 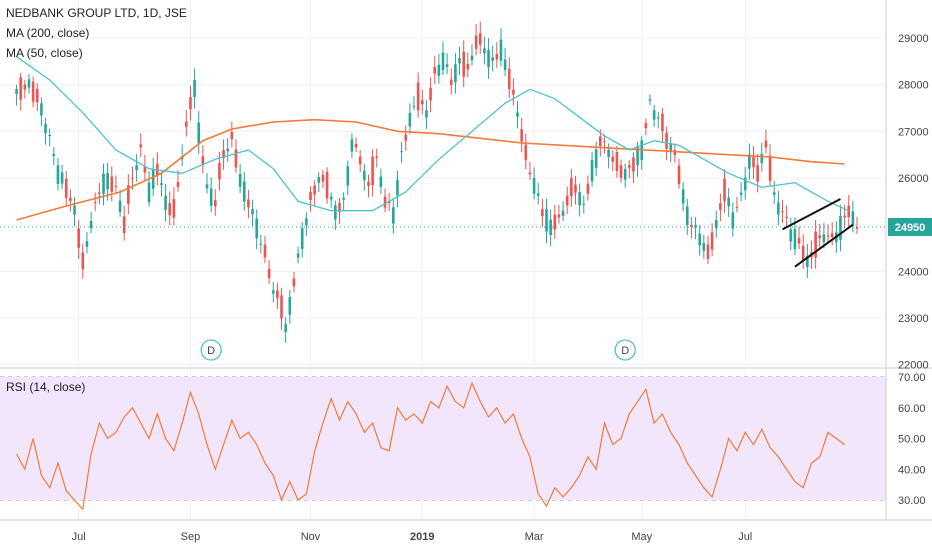 I want to click on price-tick-label: 24000, so click(x=913, y=272).